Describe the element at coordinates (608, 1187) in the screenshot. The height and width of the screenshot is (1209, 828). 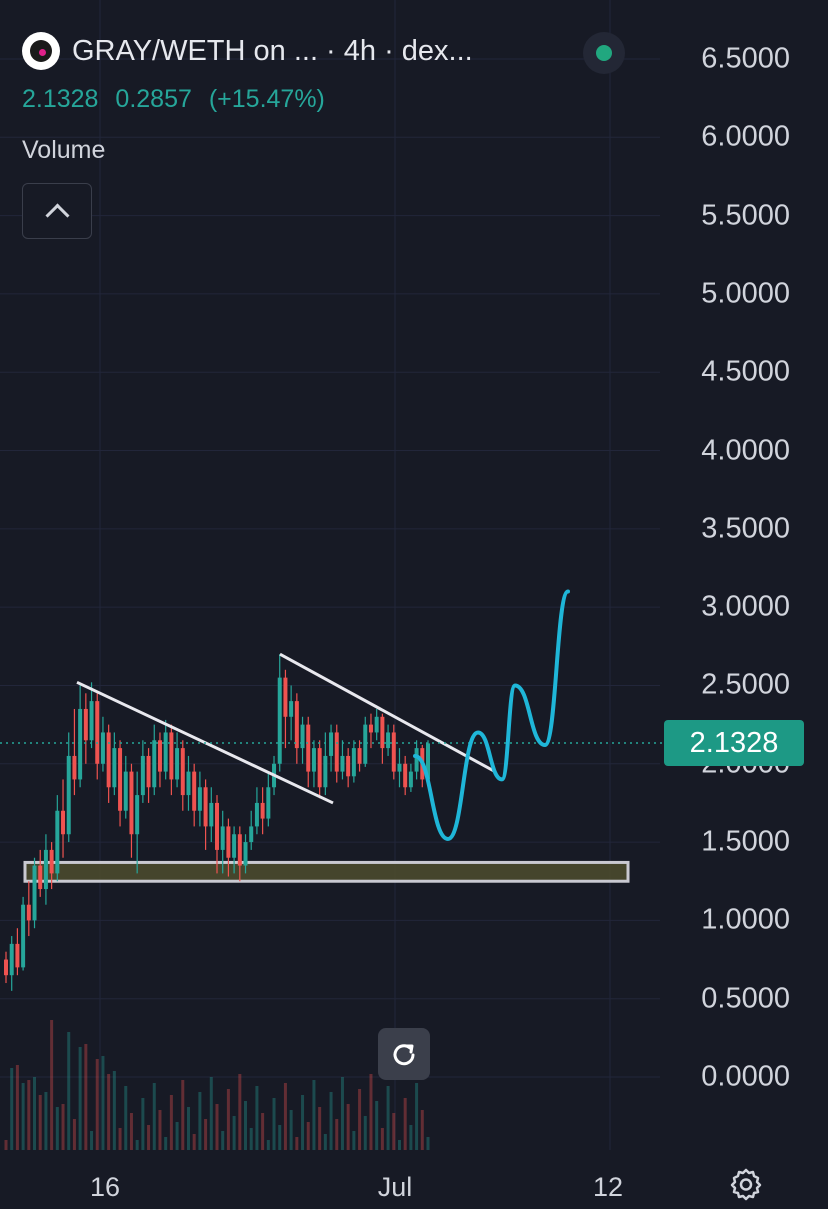
I see `x-tick-label: 12` at that location.